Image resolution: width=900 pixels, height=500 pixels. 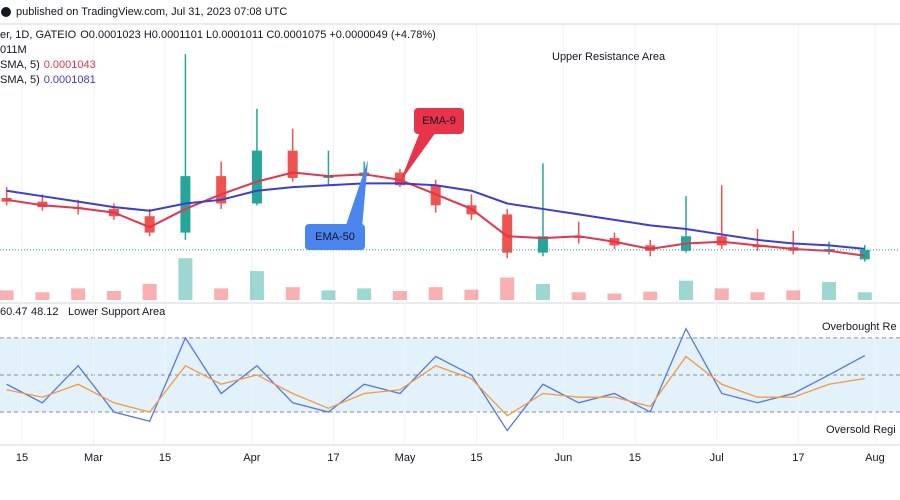 What do you see at coordinates (93, 458) in the screenshot?
I see `x-tick-label: Mar` at bounding box center [93, 458].